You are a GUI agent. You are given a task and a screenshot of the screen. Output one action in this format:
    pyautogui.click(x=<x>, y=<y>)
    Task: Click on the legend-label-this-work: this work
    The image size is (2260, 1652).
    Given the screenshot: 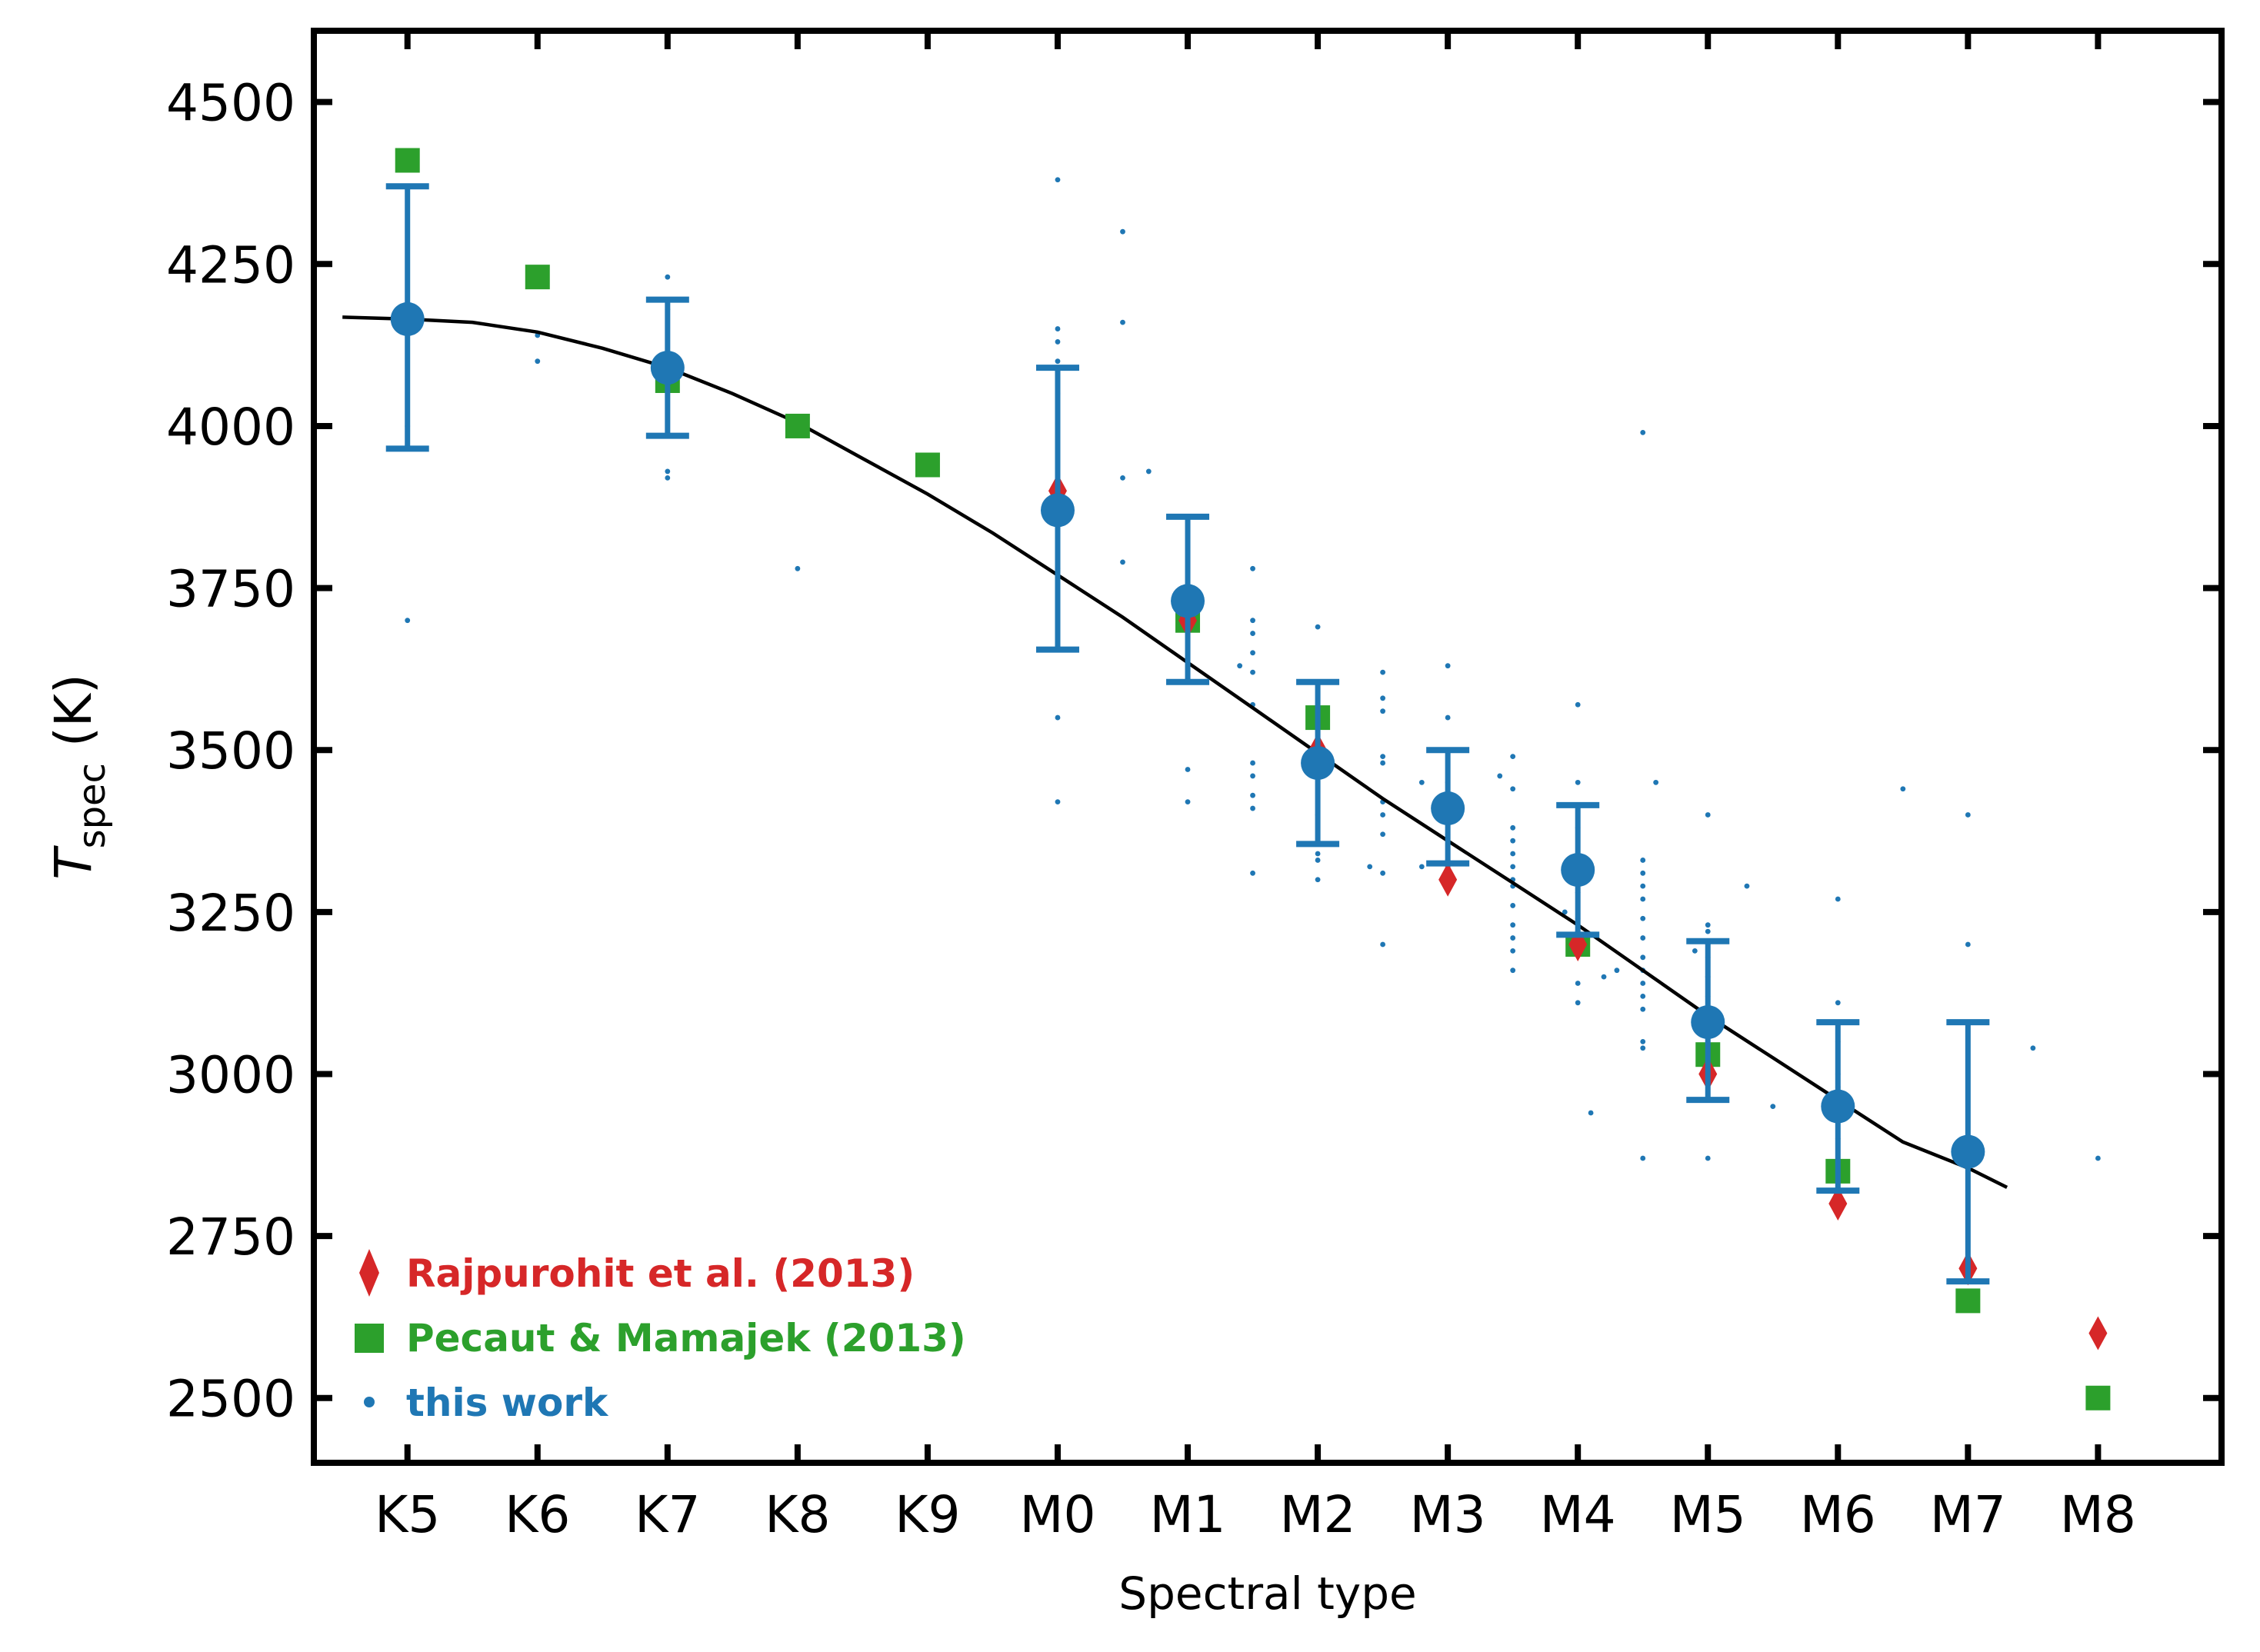 What is the action you would take?
    pyautogui.click(x=507, y=1403)
    